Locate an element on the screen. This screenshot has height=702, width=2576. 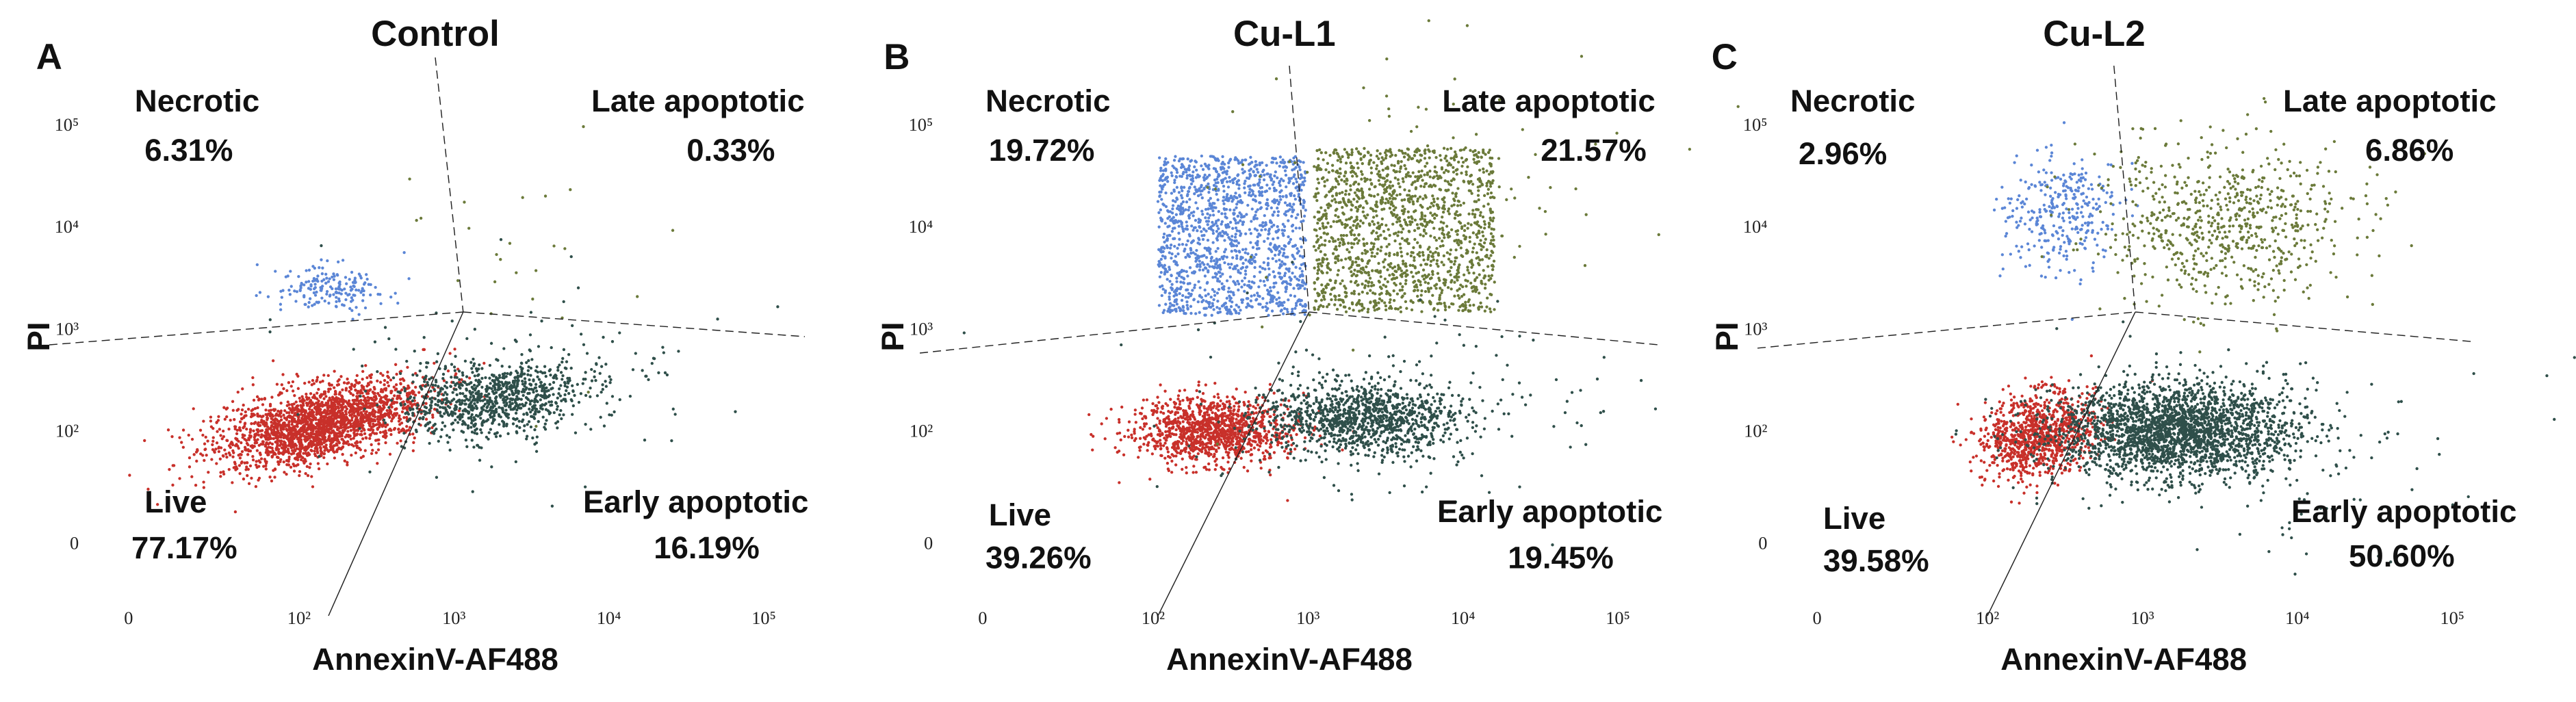
quadrant-percent: 16.19% is located at coordinates (707, 547).